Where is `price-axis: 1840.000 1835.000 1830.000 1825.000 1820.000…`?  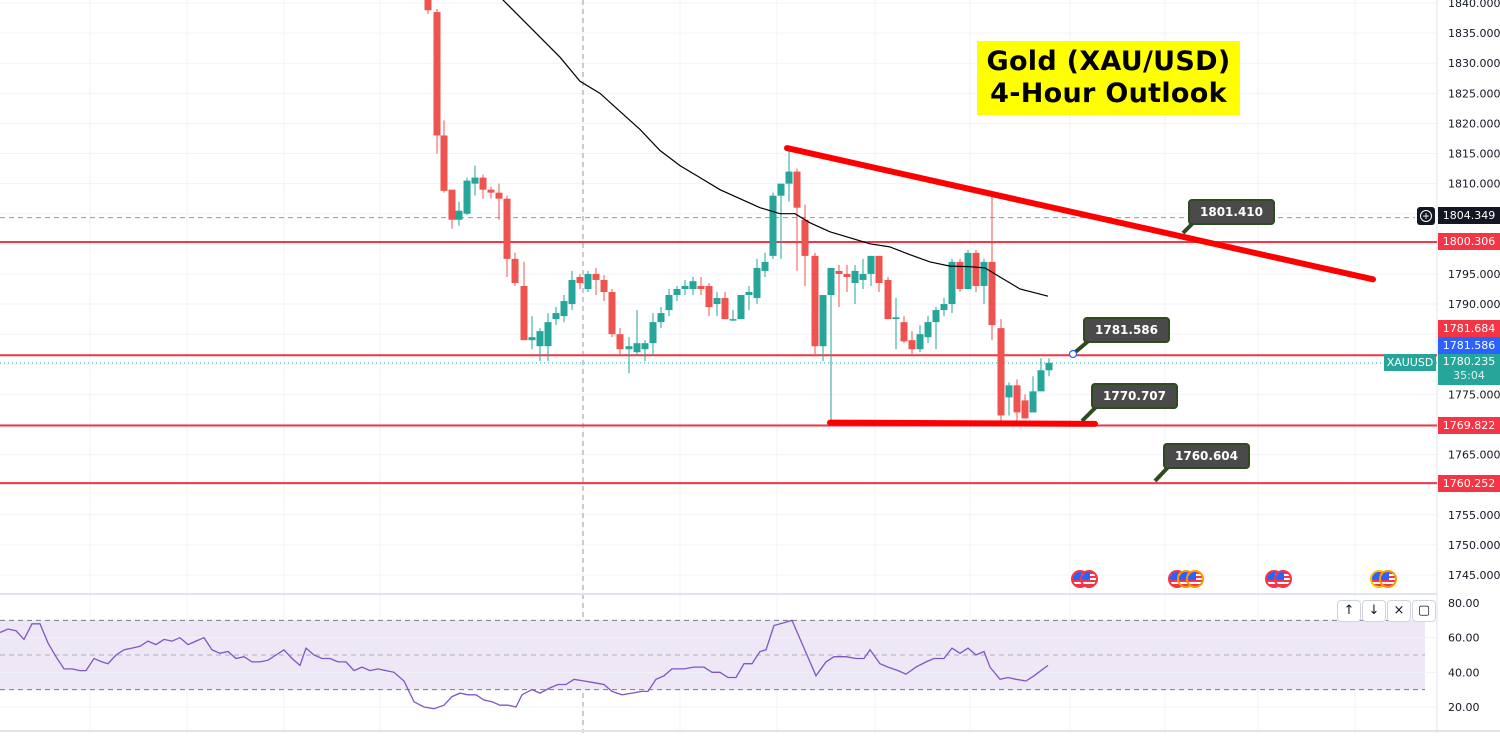 price-axis: 1840.000 1835.000 1830.000 1825.000 1820.000… is located at coordinates (1474, 357).